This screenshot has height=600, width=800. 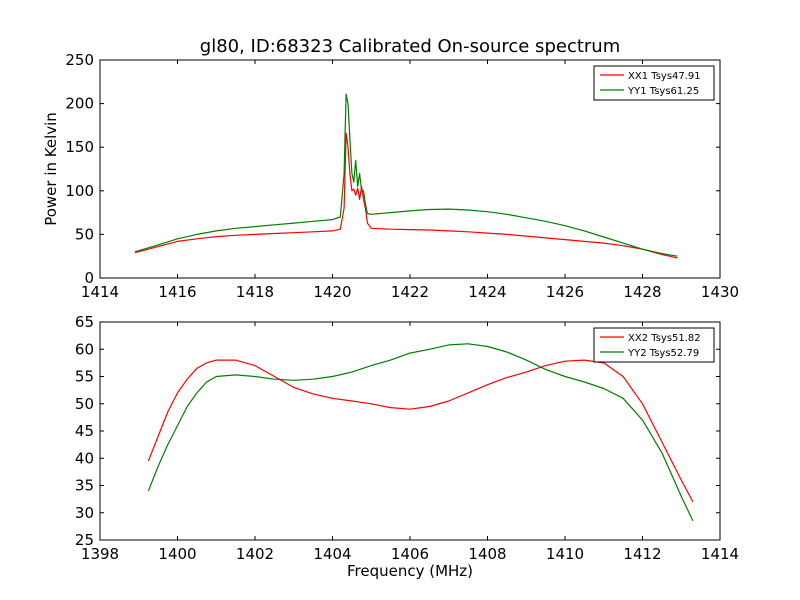 I want to click on panel-1-y-tick-label-8: 65, so click(x=84, y=322).